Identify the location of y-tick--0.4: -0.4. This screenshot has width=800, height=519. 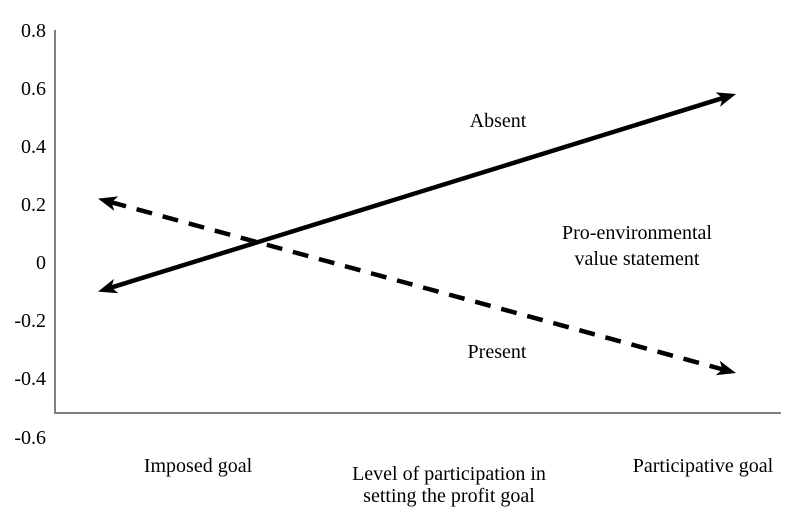
(30, 379).